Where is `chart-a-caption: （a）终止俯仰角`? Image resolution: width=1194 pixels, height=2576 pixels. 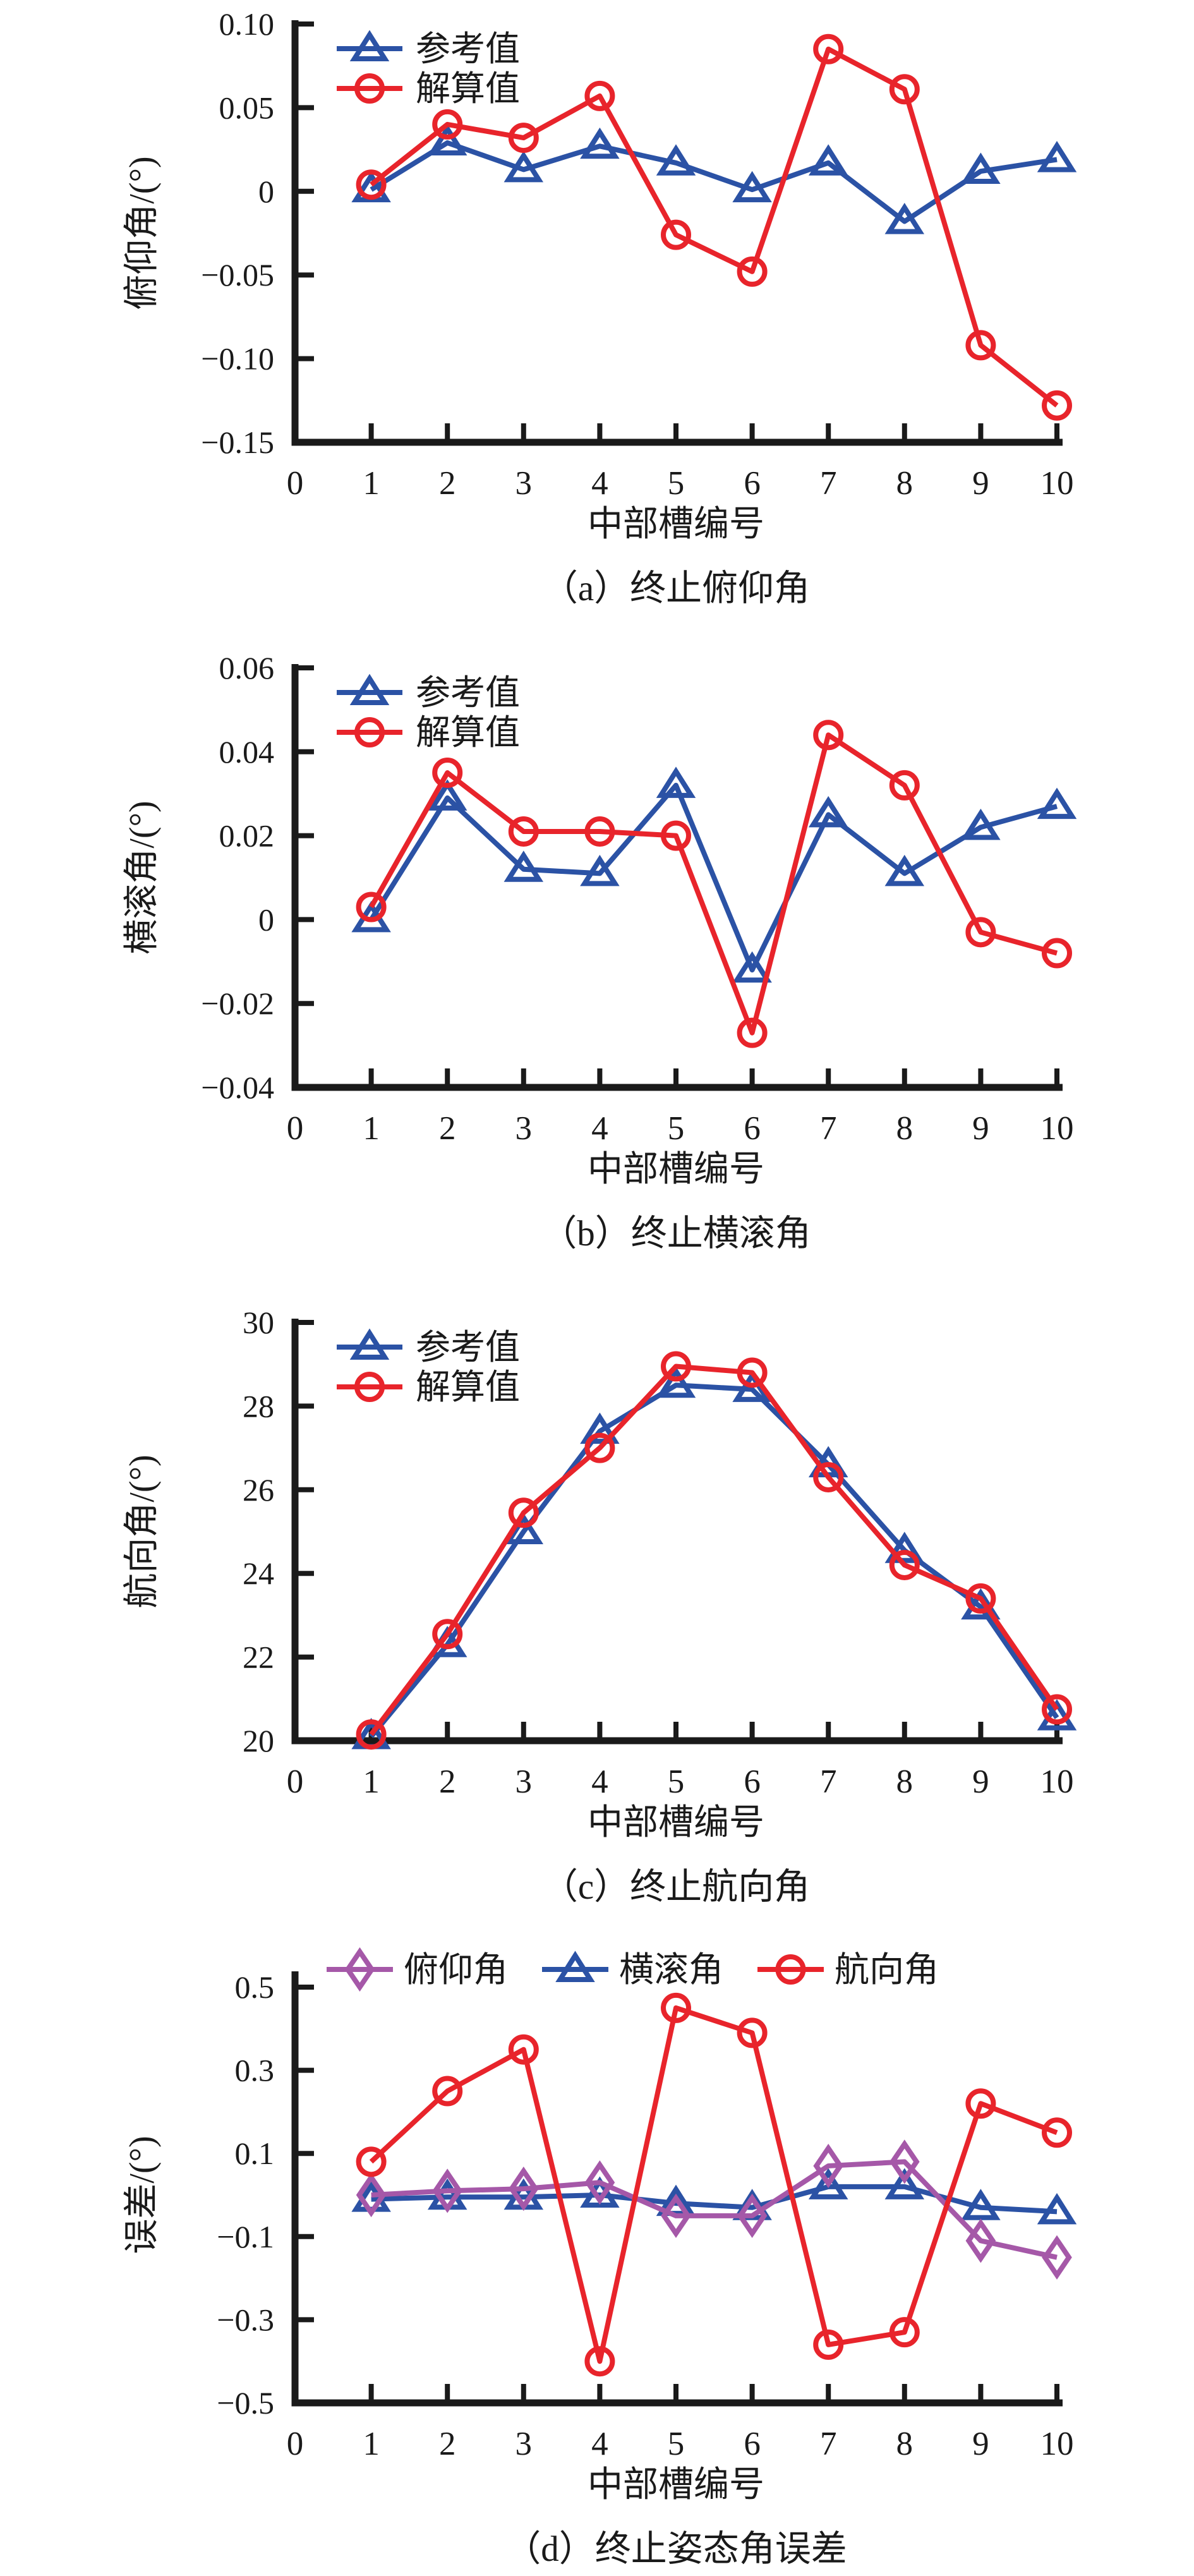
chart-a-caption: （a）终止俯仰角 is located at coordinates (676, 588).